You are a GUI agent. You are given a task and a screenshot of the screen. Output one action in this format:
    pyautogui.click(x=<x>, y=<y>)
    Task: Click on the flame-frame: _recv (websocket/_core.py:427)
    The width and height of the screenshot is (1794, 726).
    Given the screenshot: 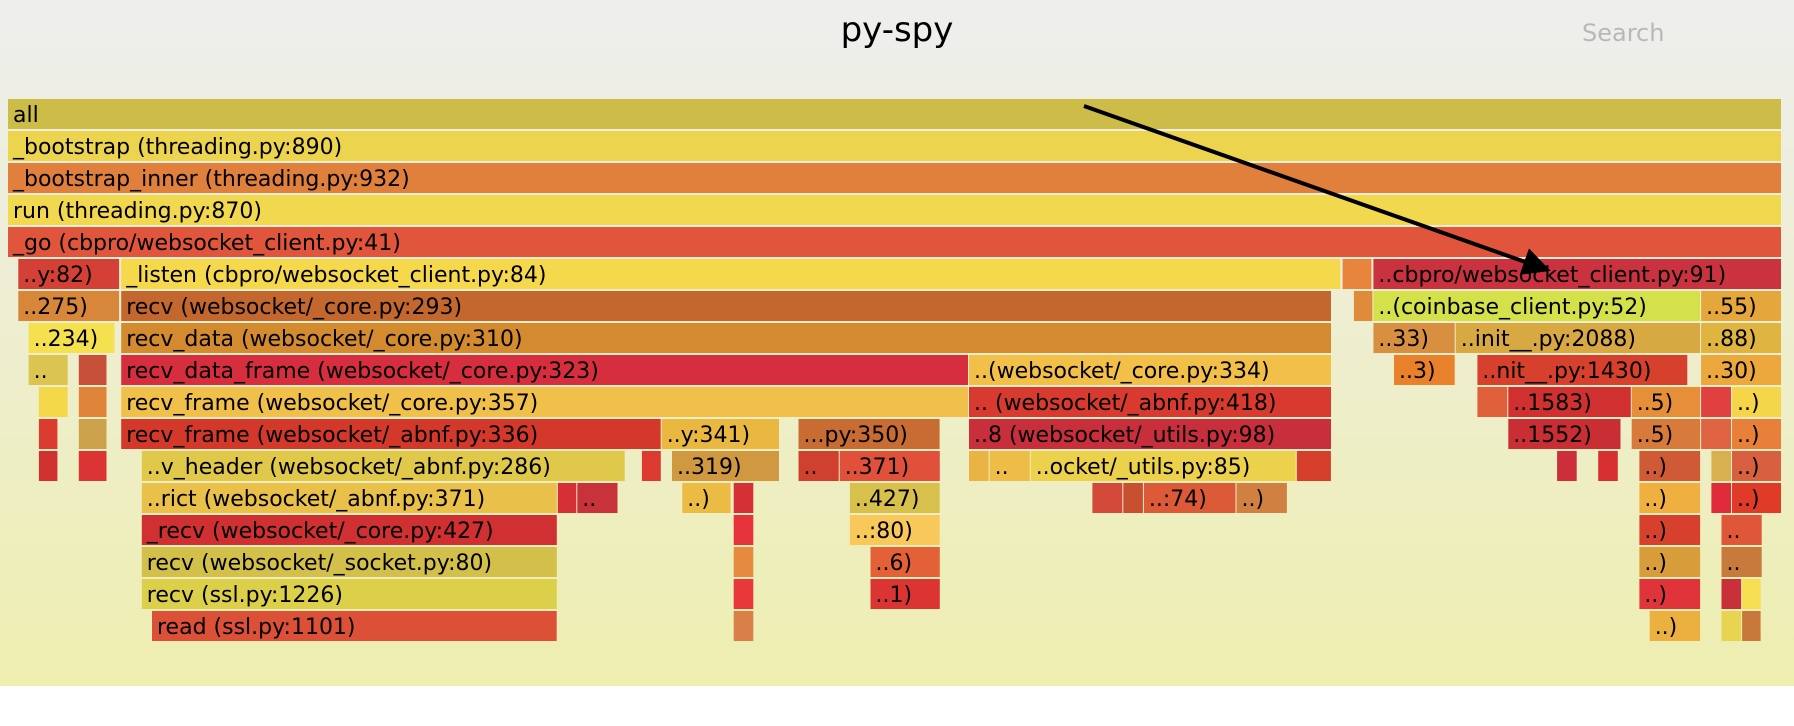 What is the action you would take?
    pyautogui.click(x=349, y=530)
    